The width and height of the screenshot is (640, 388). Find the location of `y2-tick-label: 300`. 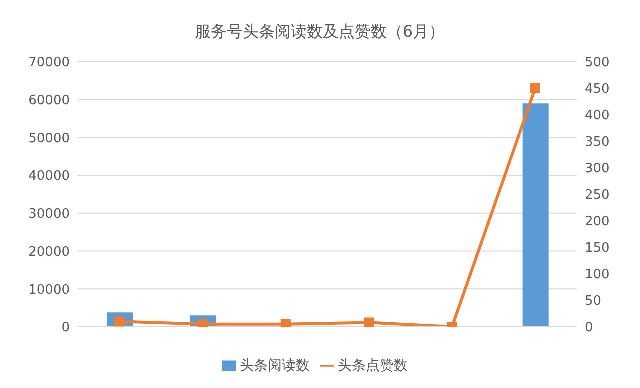

y2-tick-label: 300 is located at coordinates (597, 169).